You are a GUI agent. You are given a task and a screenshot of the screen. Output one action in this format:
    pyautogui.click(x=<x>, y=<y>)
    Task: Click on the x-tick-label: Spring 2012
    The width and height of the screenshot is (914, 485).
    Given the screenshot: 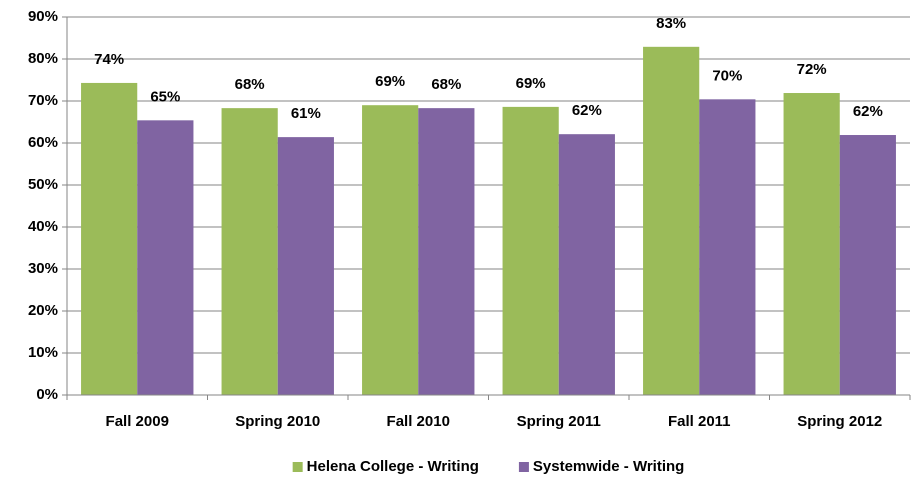 What is the action you would take?
    pyautogui.click(x=839, y=421)
    